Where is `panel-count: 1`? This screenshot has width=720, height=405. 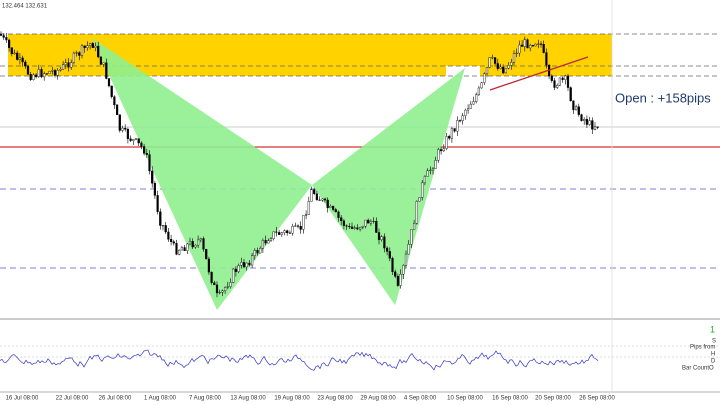
panel-count: 1 is located at coordinates (712, 329).